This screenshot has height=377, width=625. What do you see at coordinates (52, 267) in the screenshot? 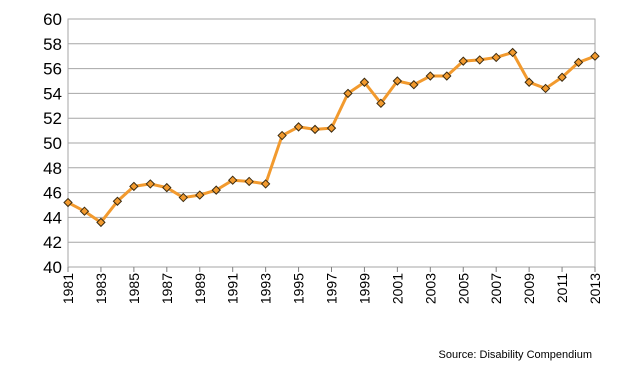
I see `y-tick-label: 40` at bounding box center [52, 267].